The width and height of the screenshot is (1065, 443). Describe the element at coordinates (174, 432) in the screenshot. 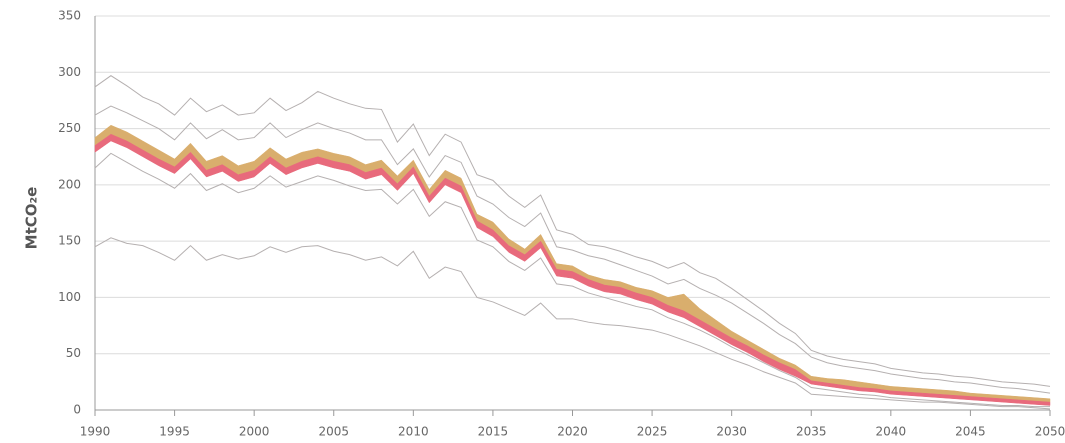

I see `x-tick-label: 1995` at that location.